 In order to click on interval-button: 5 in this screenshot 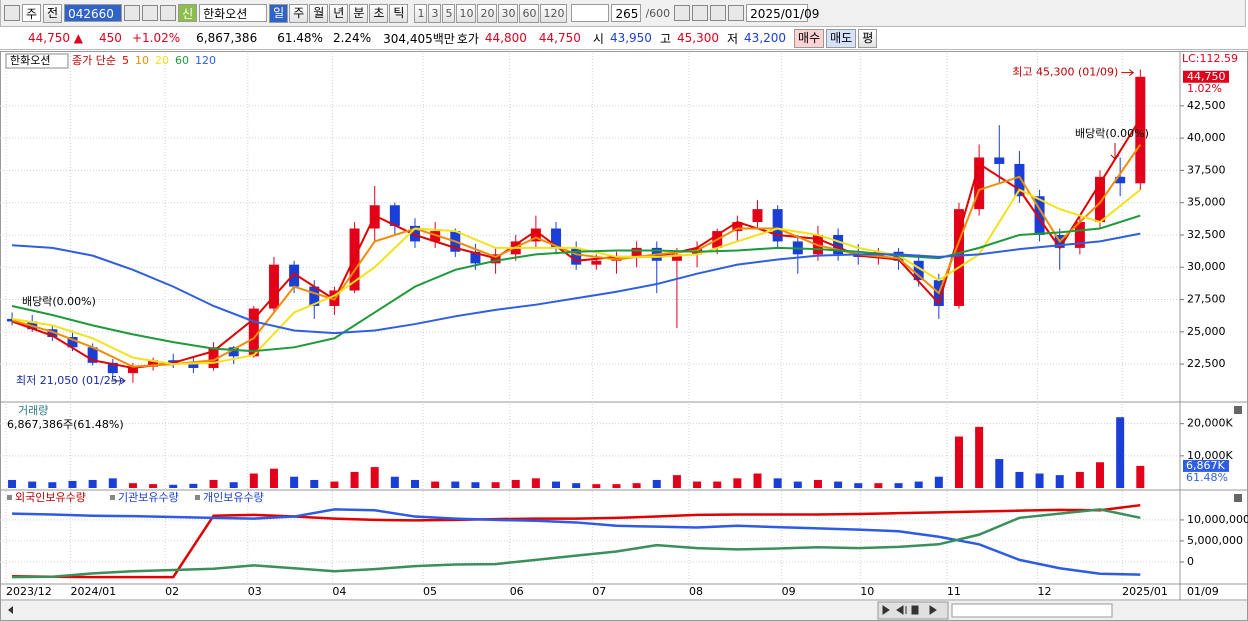, I will do `click(449, 13)`.